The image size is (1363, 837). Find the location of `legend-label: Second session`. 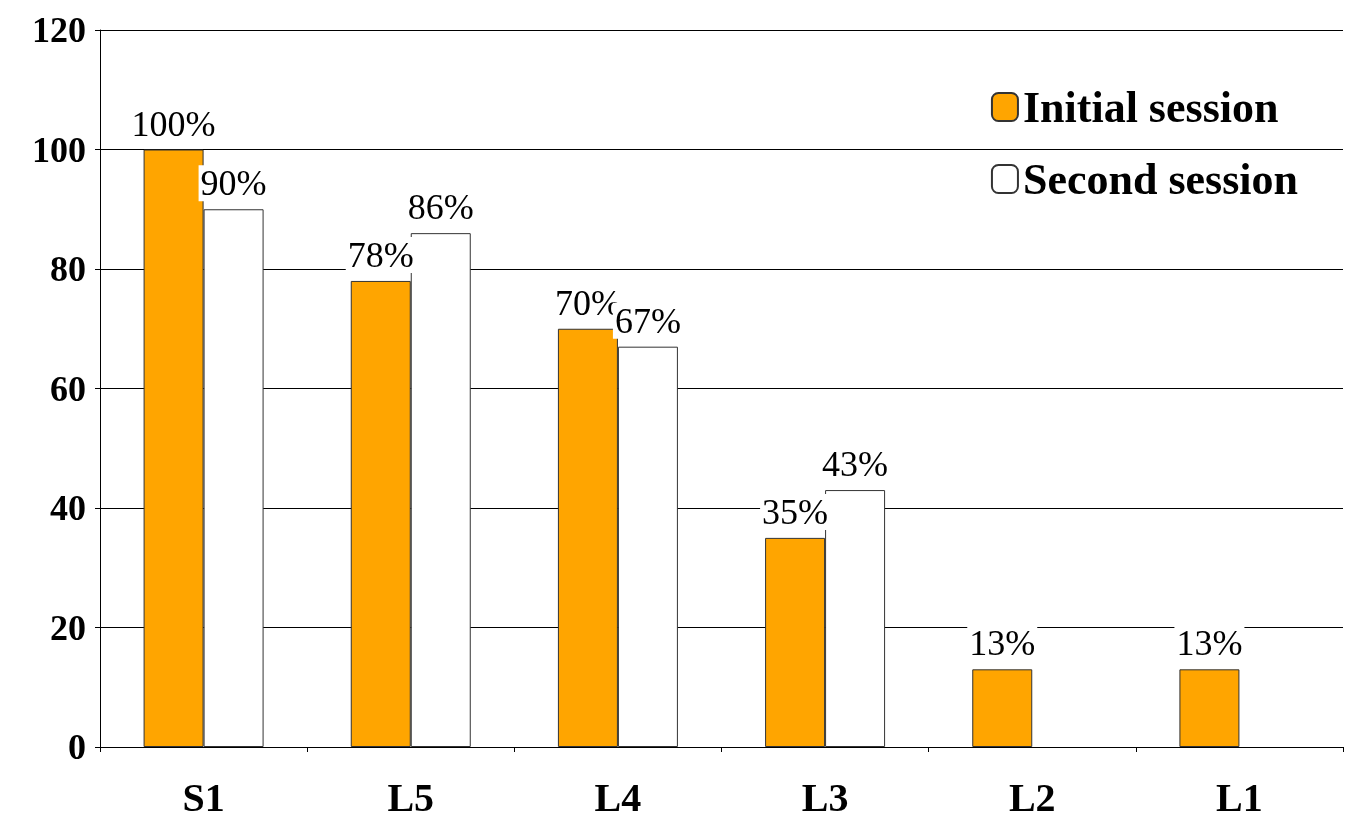

legend-label: Second session is located at coordinates (1160, 179).